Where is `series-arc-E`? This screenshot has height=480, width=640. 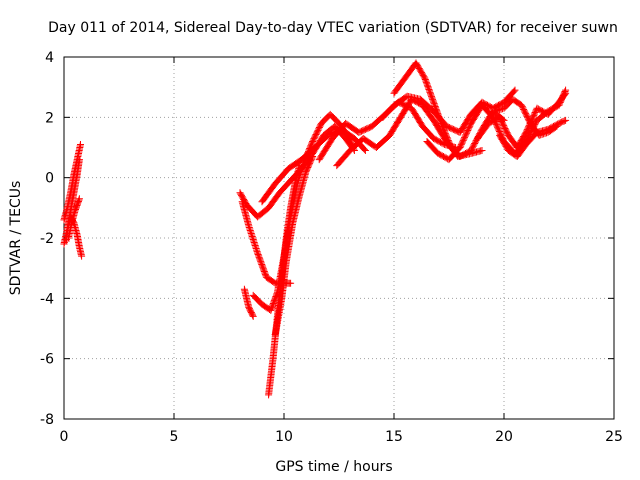
series-arc-E is located at coordinates (284, 280).